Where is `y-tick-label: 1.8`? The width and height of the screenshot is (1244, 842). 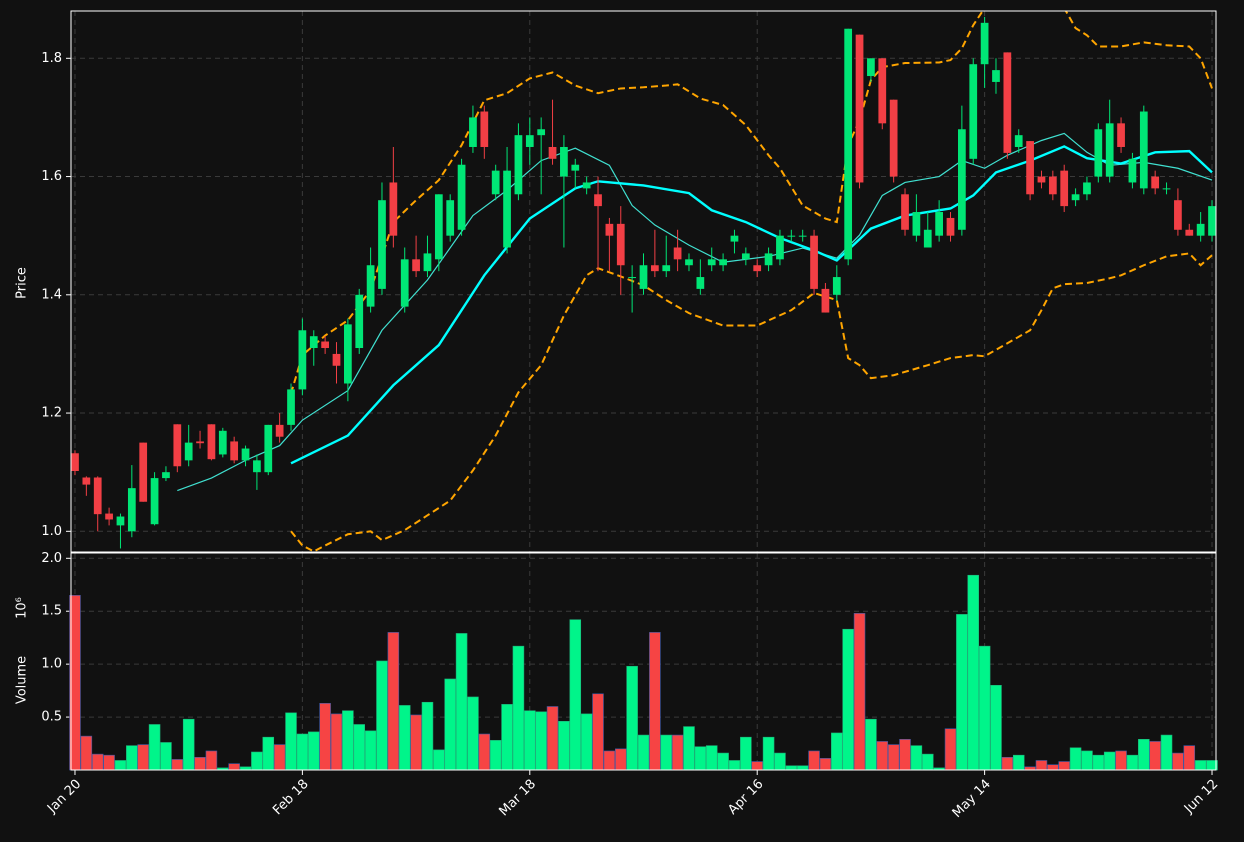 y-tick-label: 1.8 is located at coordinates (51, 58).